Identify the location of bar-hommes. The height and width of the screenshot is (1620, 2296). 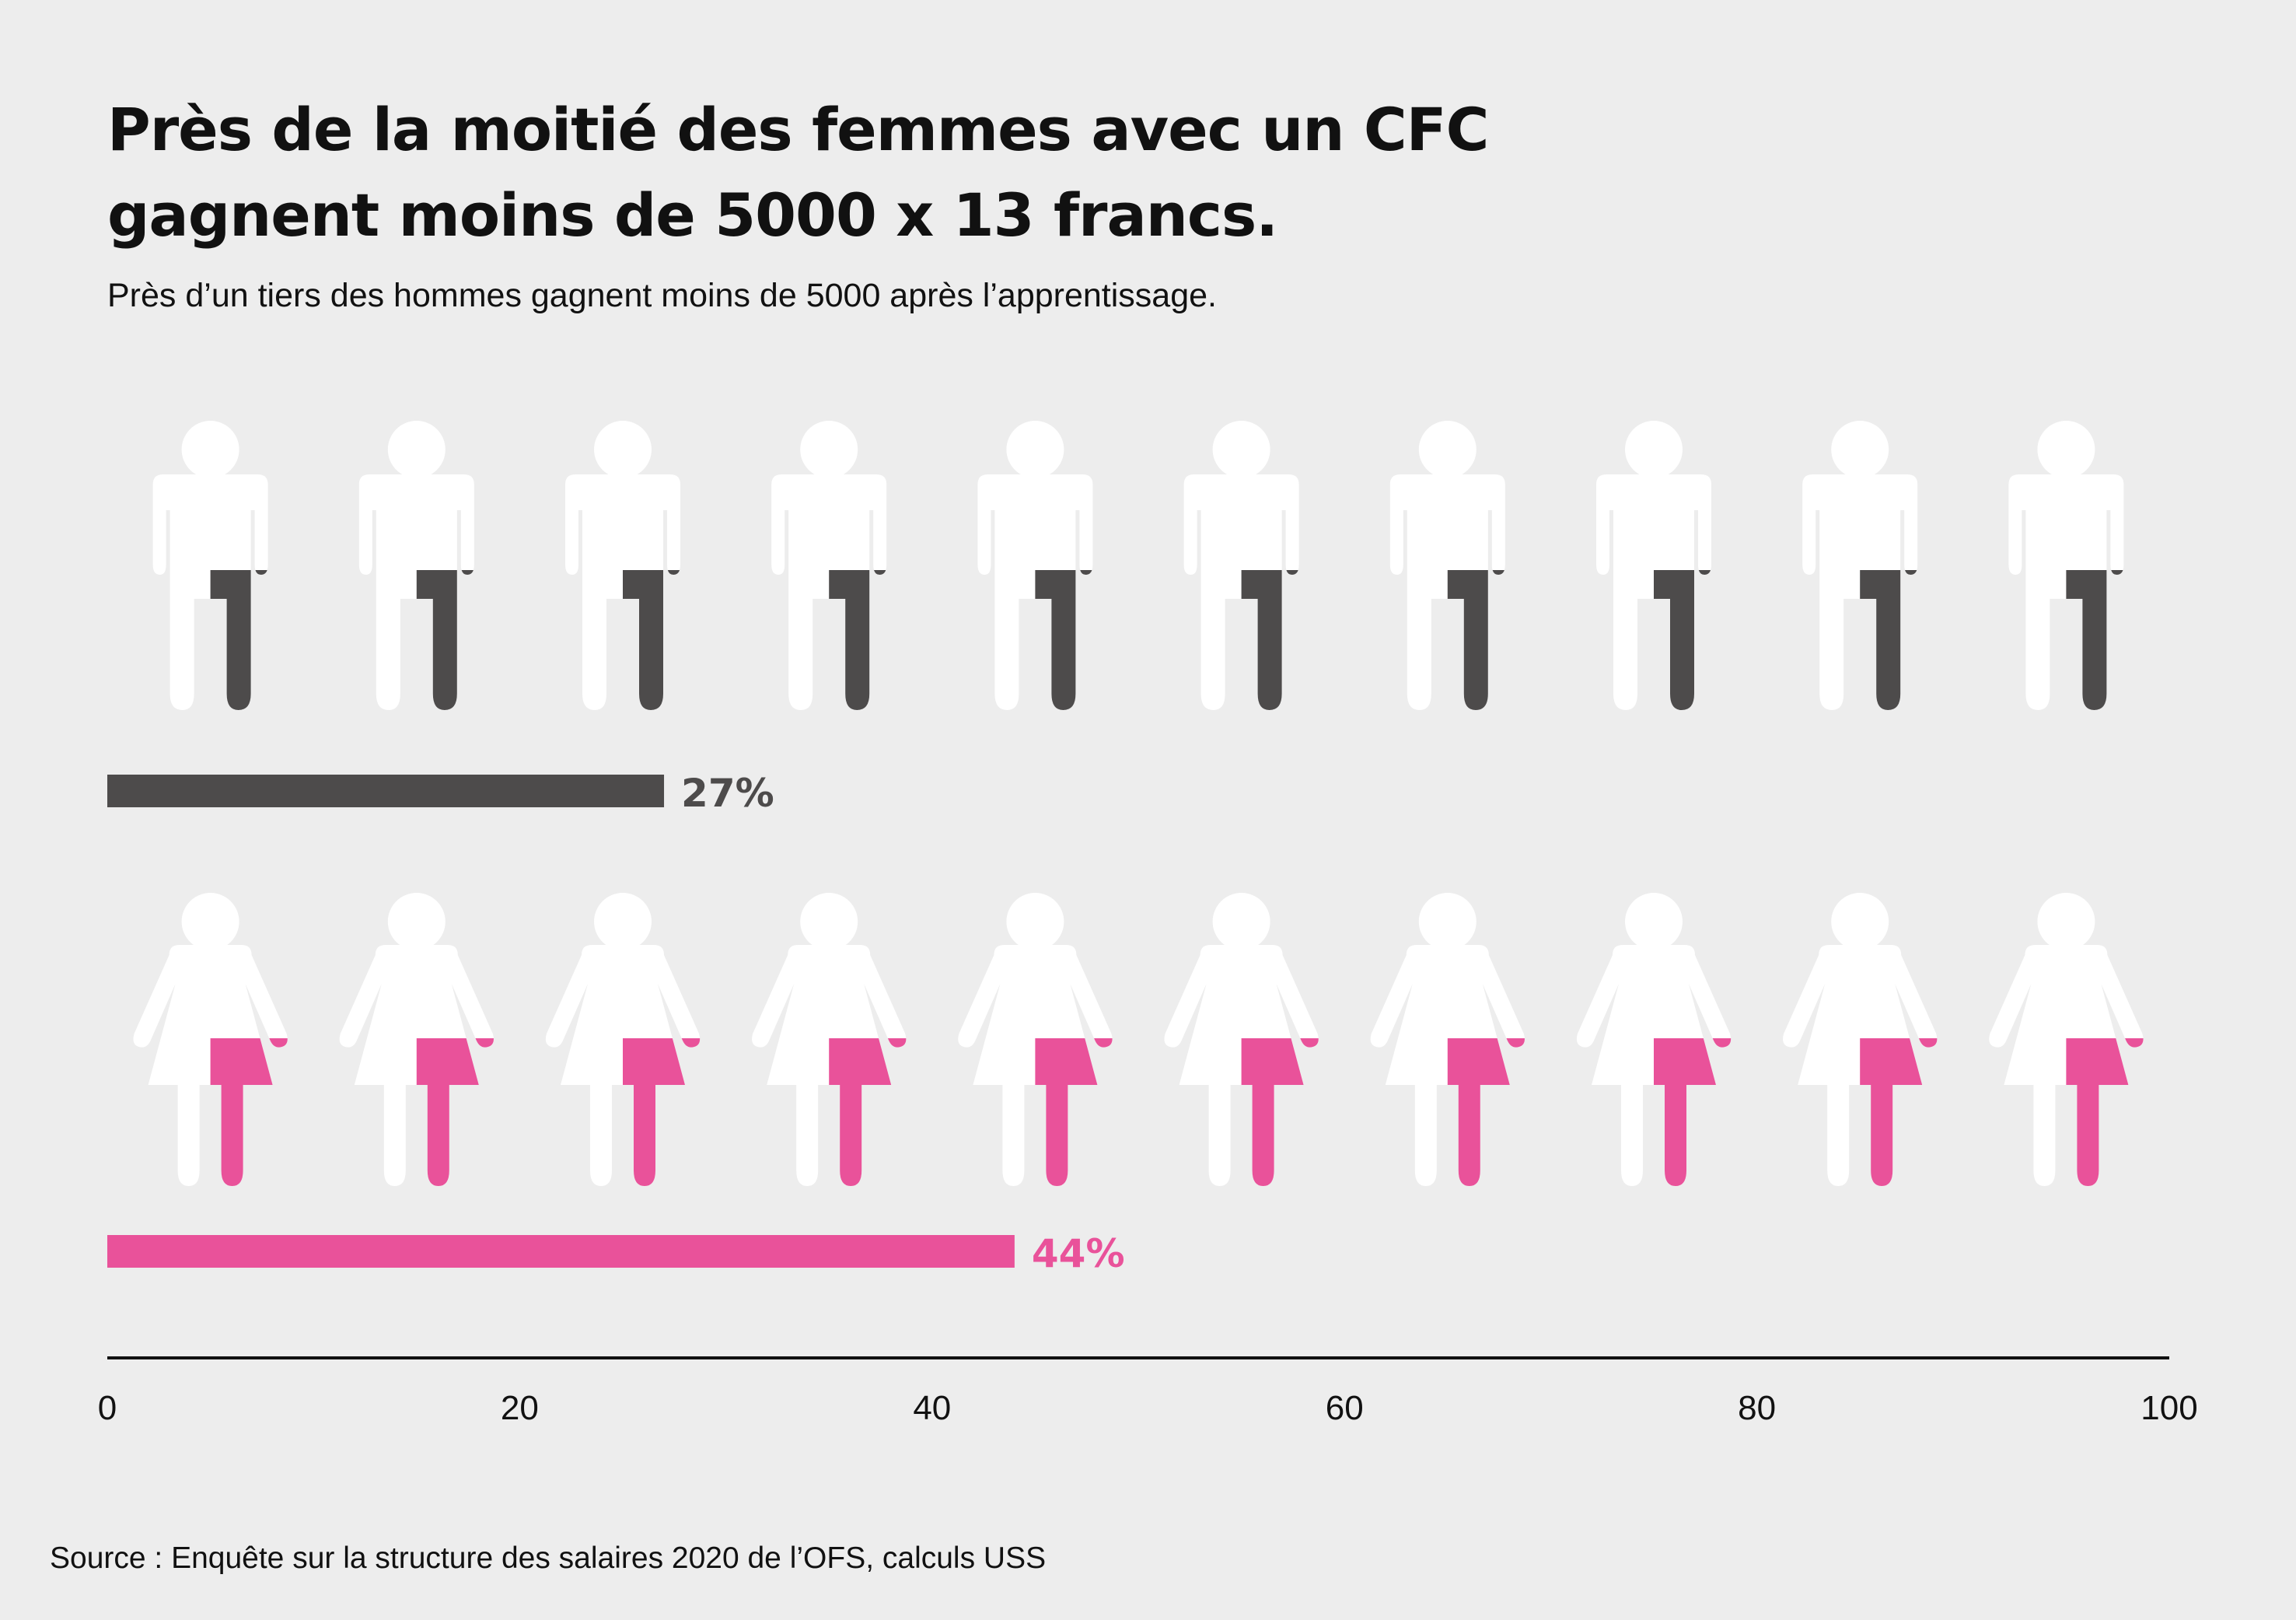
(386, 791).